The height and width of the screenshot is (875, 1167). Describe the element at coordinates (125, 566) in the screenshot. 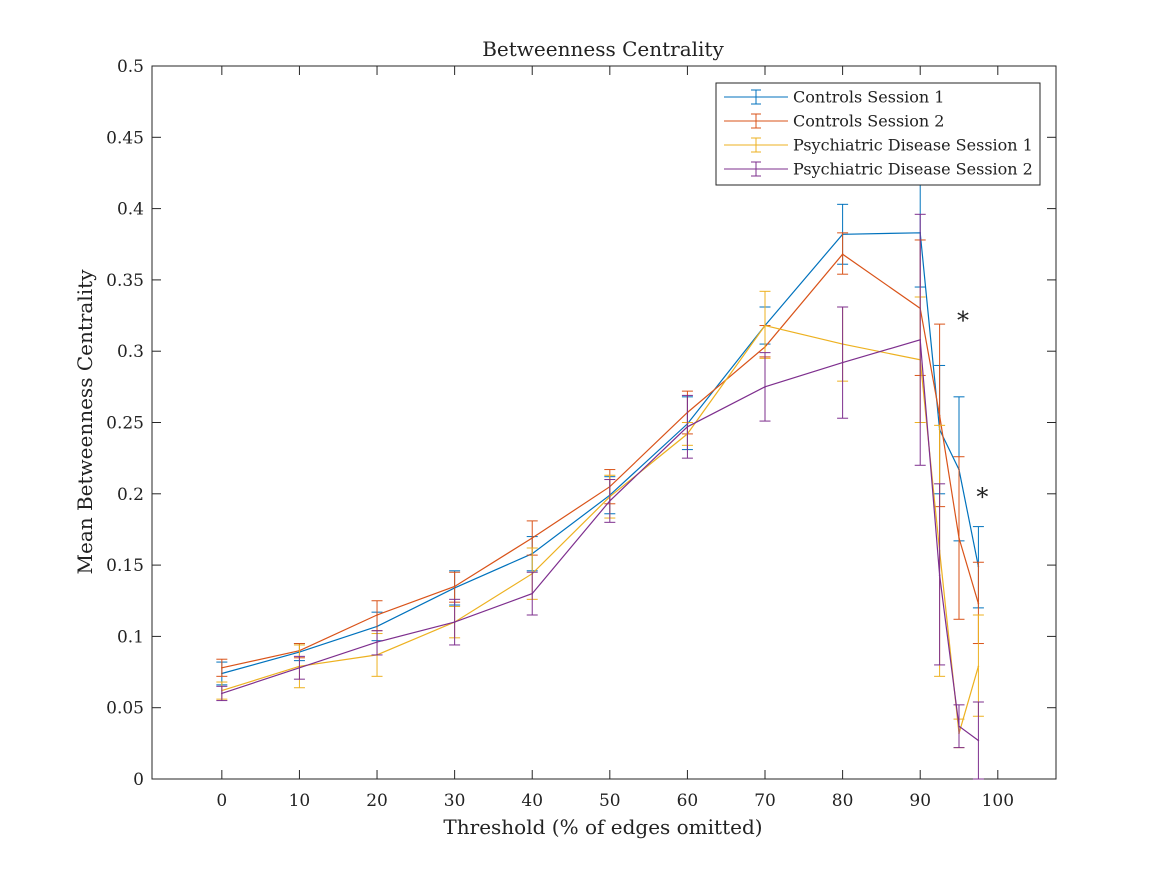

I see `y-tick-label: 0.15` at that location.